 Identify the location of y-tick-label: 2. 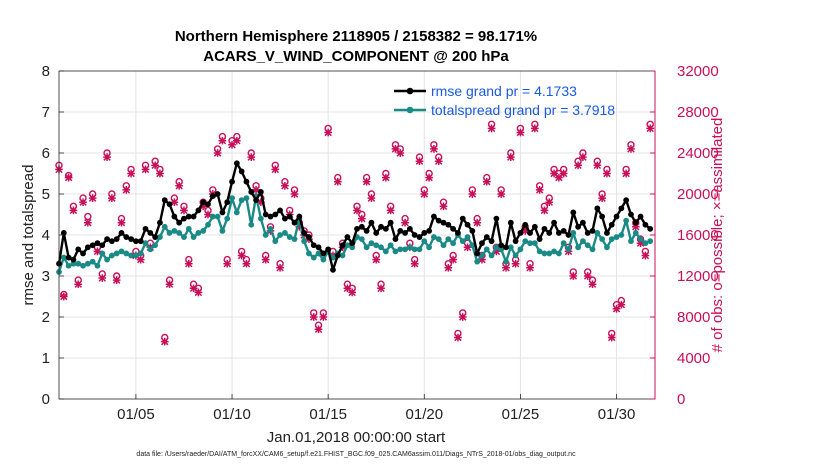
(46, 317).